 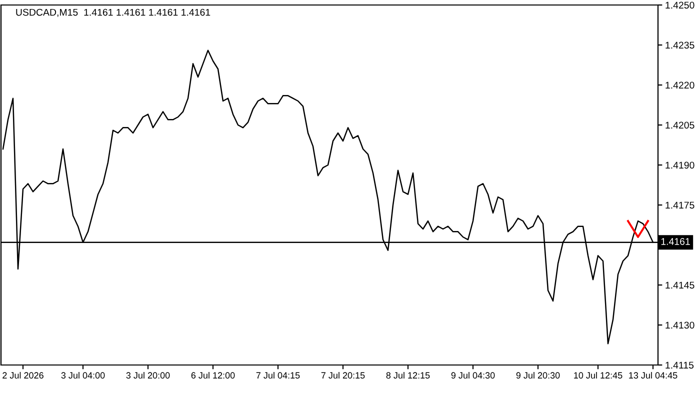 I want to click on x-tick-label: 13 Jul 04:45, so click(x=653, y=375).